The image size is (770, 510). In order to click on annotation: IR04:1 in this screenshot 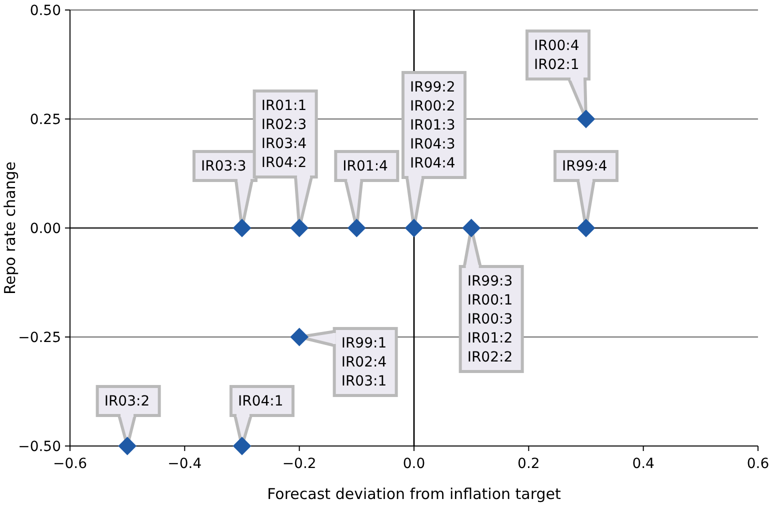, I will do `click(261, 402)`.